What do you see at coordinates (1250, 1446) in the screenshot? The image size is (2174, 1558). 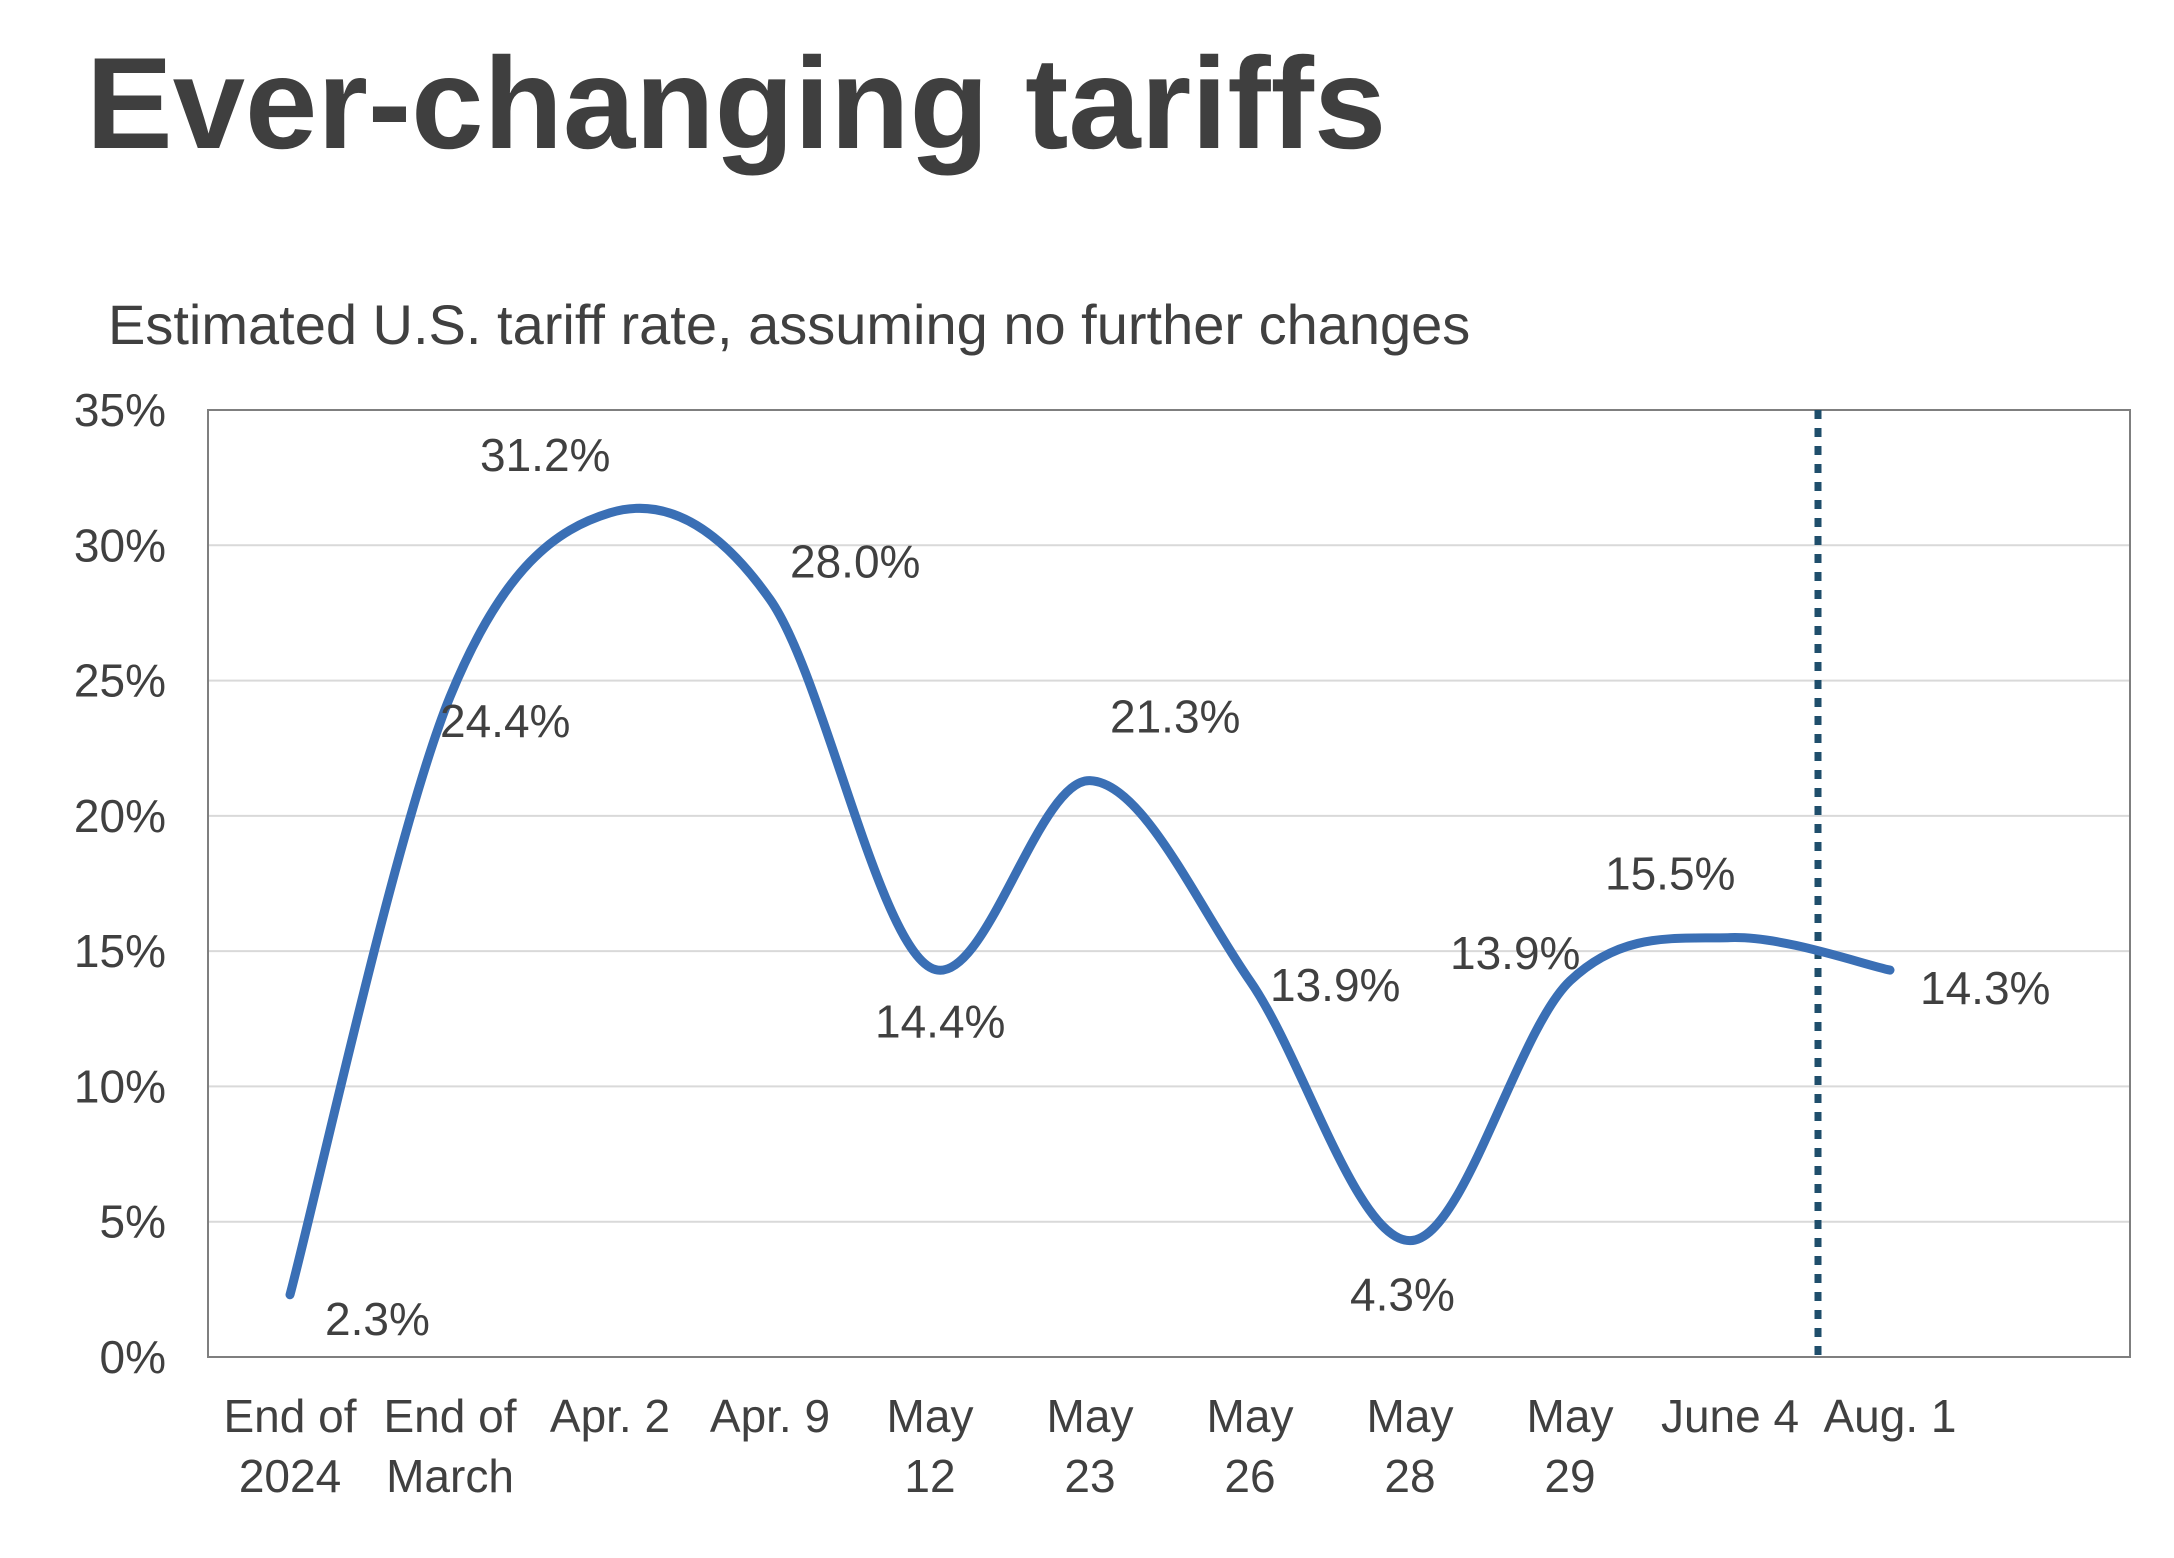 I see `x-tick-label: May 26` at bounding box center [1250, 1446].